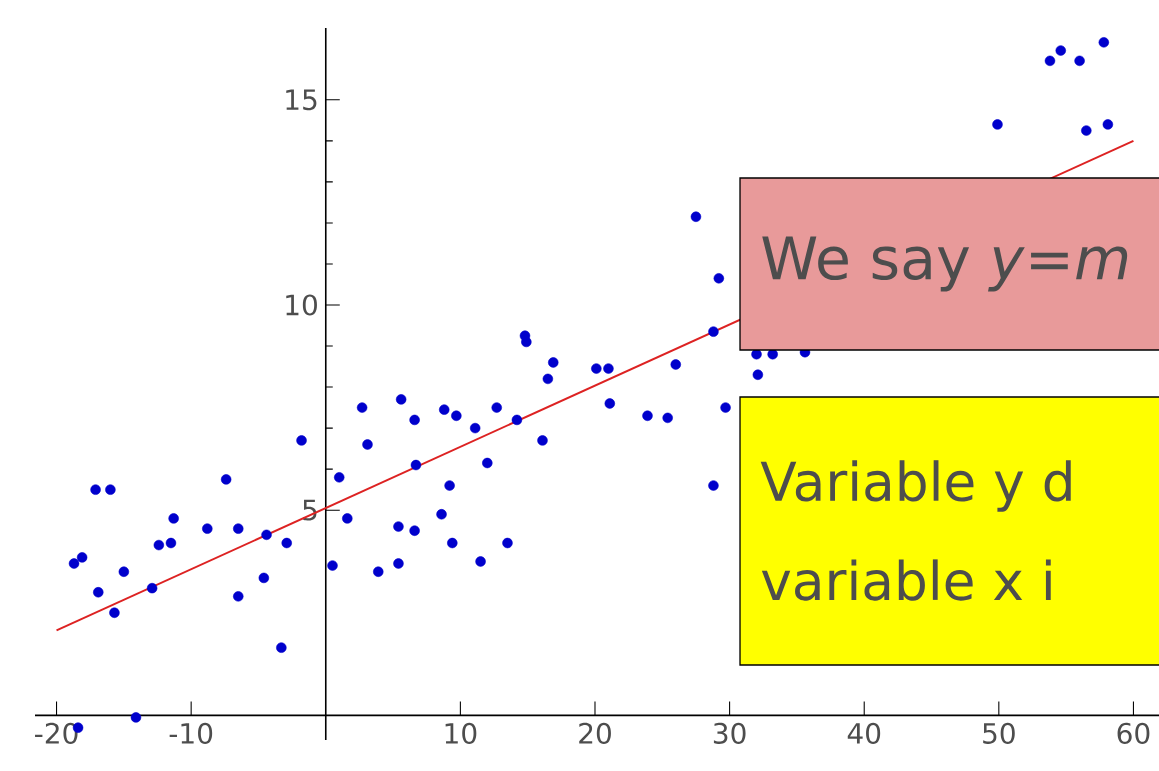  I want to click on annotation: Variable y d, so click(915, 486).